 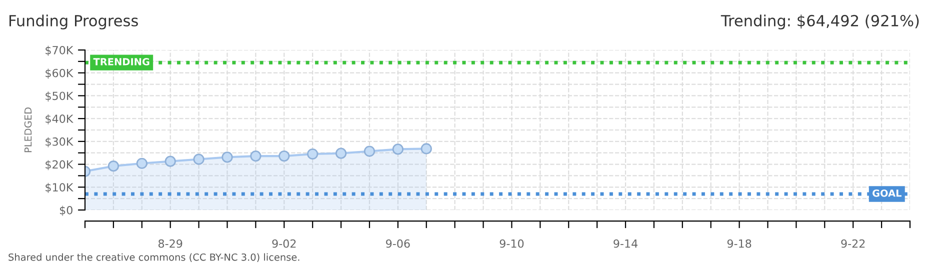 What do you see at coordinates (60, 187) in the screenshot?
I see `y-tick-label: $10K` at bounding box center [60, 187].